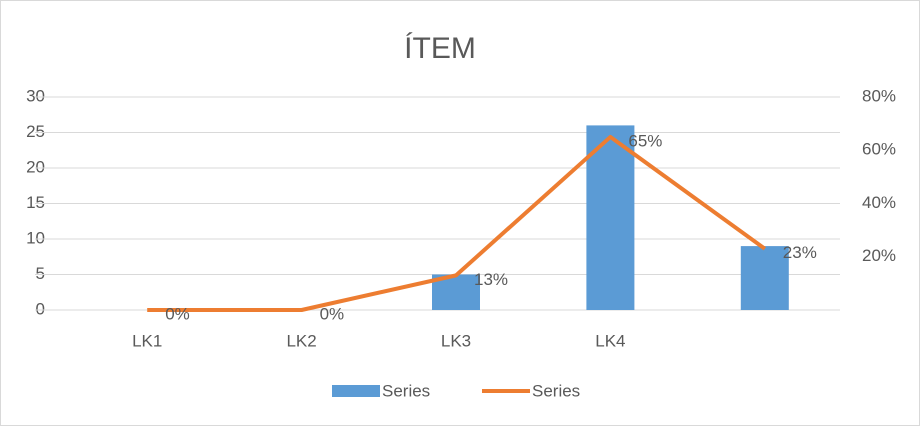 The image size is (920, 431). Describe the element at coordinates (491, 279) in the screenshot. I see `data-label: 13%` at that location.